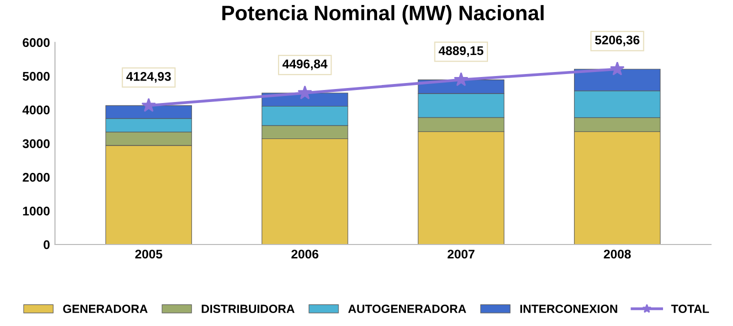 Image resolution: width=733 pixels, height=326 pixels. Describe the element at coordinates (47, 245) in the screenshot. I see `y-tick-label: 0` at that location.